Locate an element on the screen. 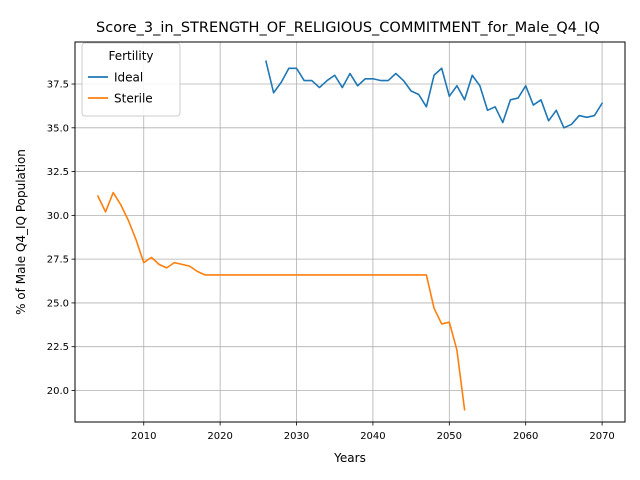 The height and width of the screenshot is (480, 640). y-tick-label: 30.0 is located at coordinates (58, 216).